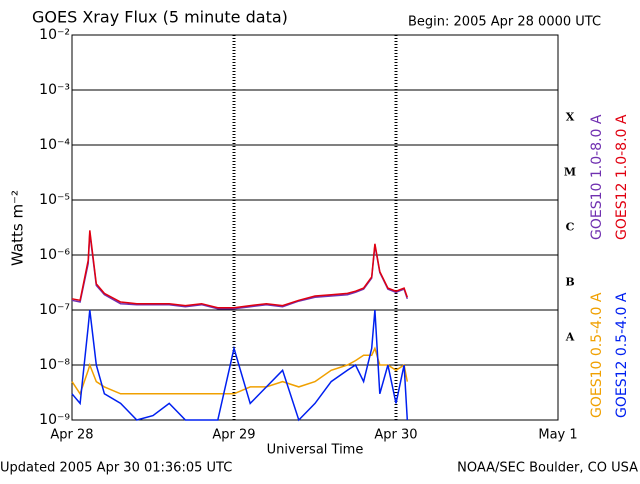  What do you see at coordinates (622, 177) in the screenshot?
I see `legend-entry: GOES12 1.0-8.0 A` at bounding box center [622, 177].